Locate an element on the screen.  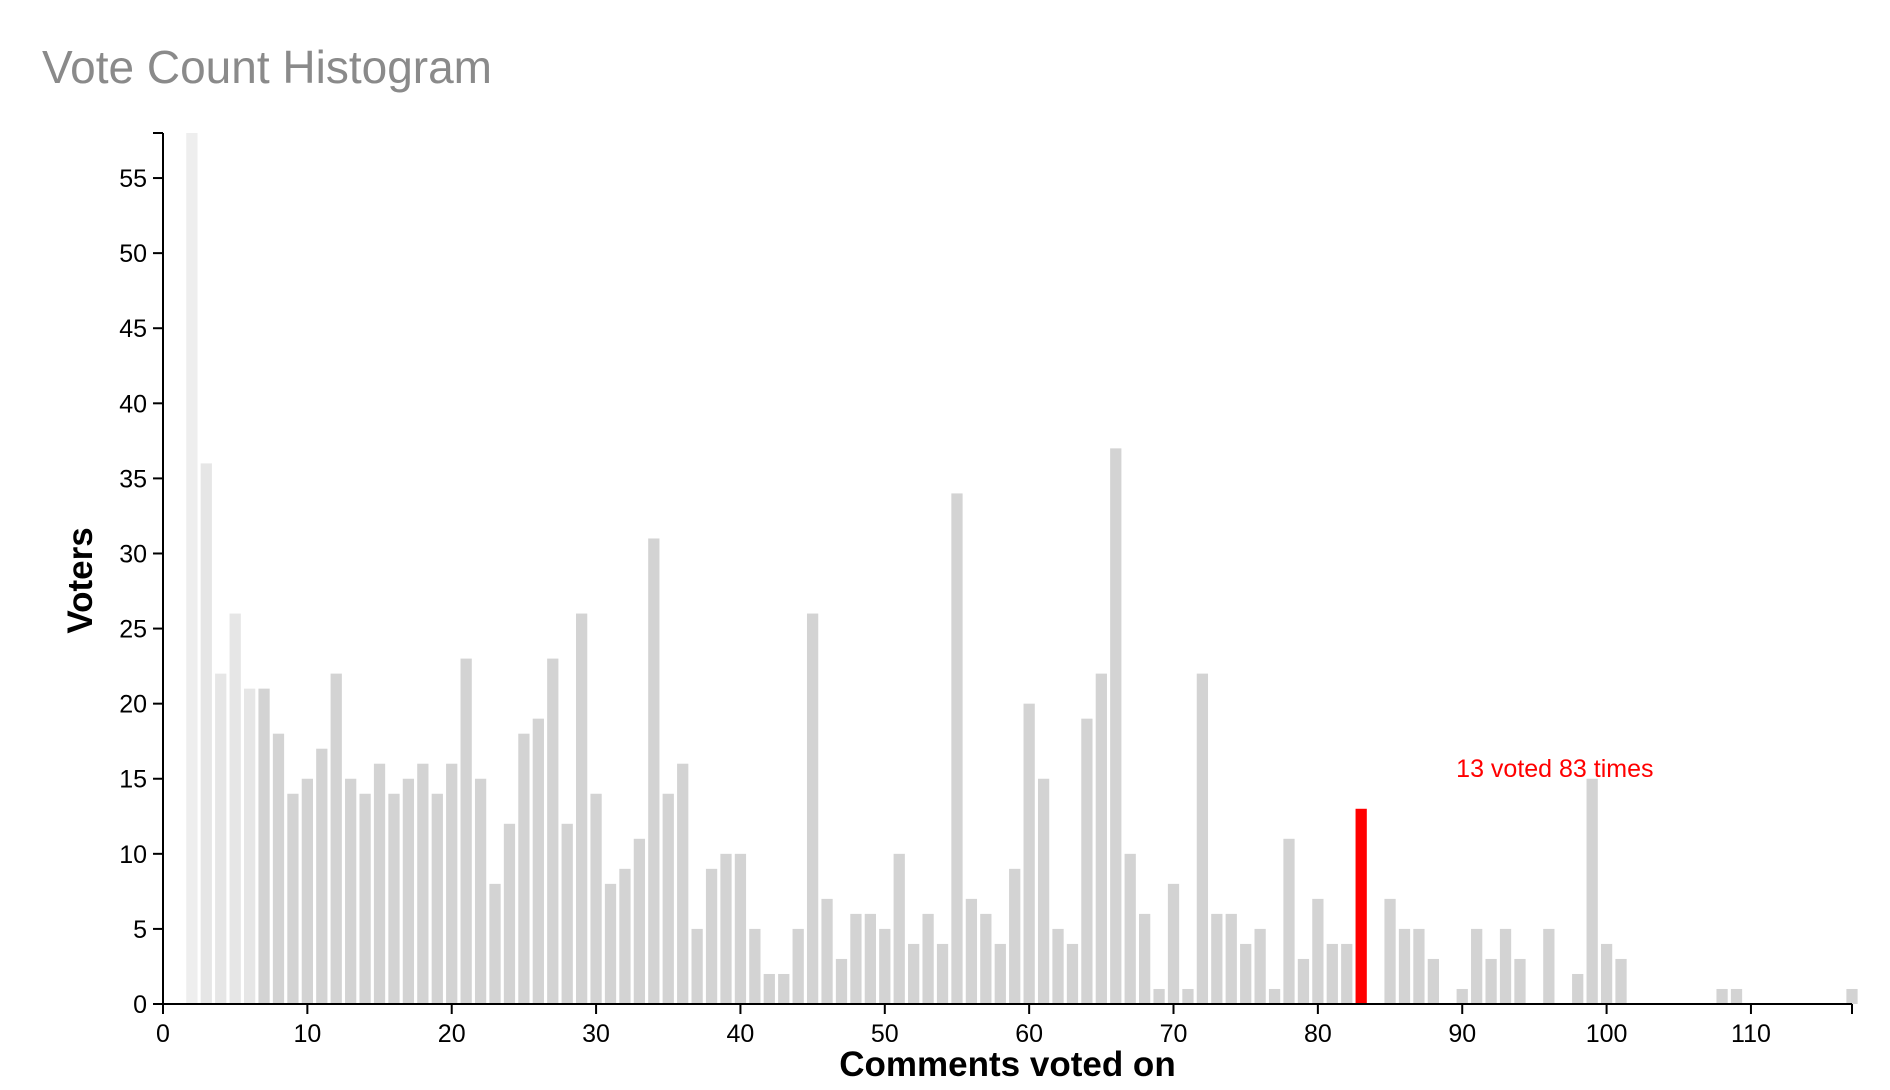
y-tick-label: 5 is located at coordinates (140, 930).